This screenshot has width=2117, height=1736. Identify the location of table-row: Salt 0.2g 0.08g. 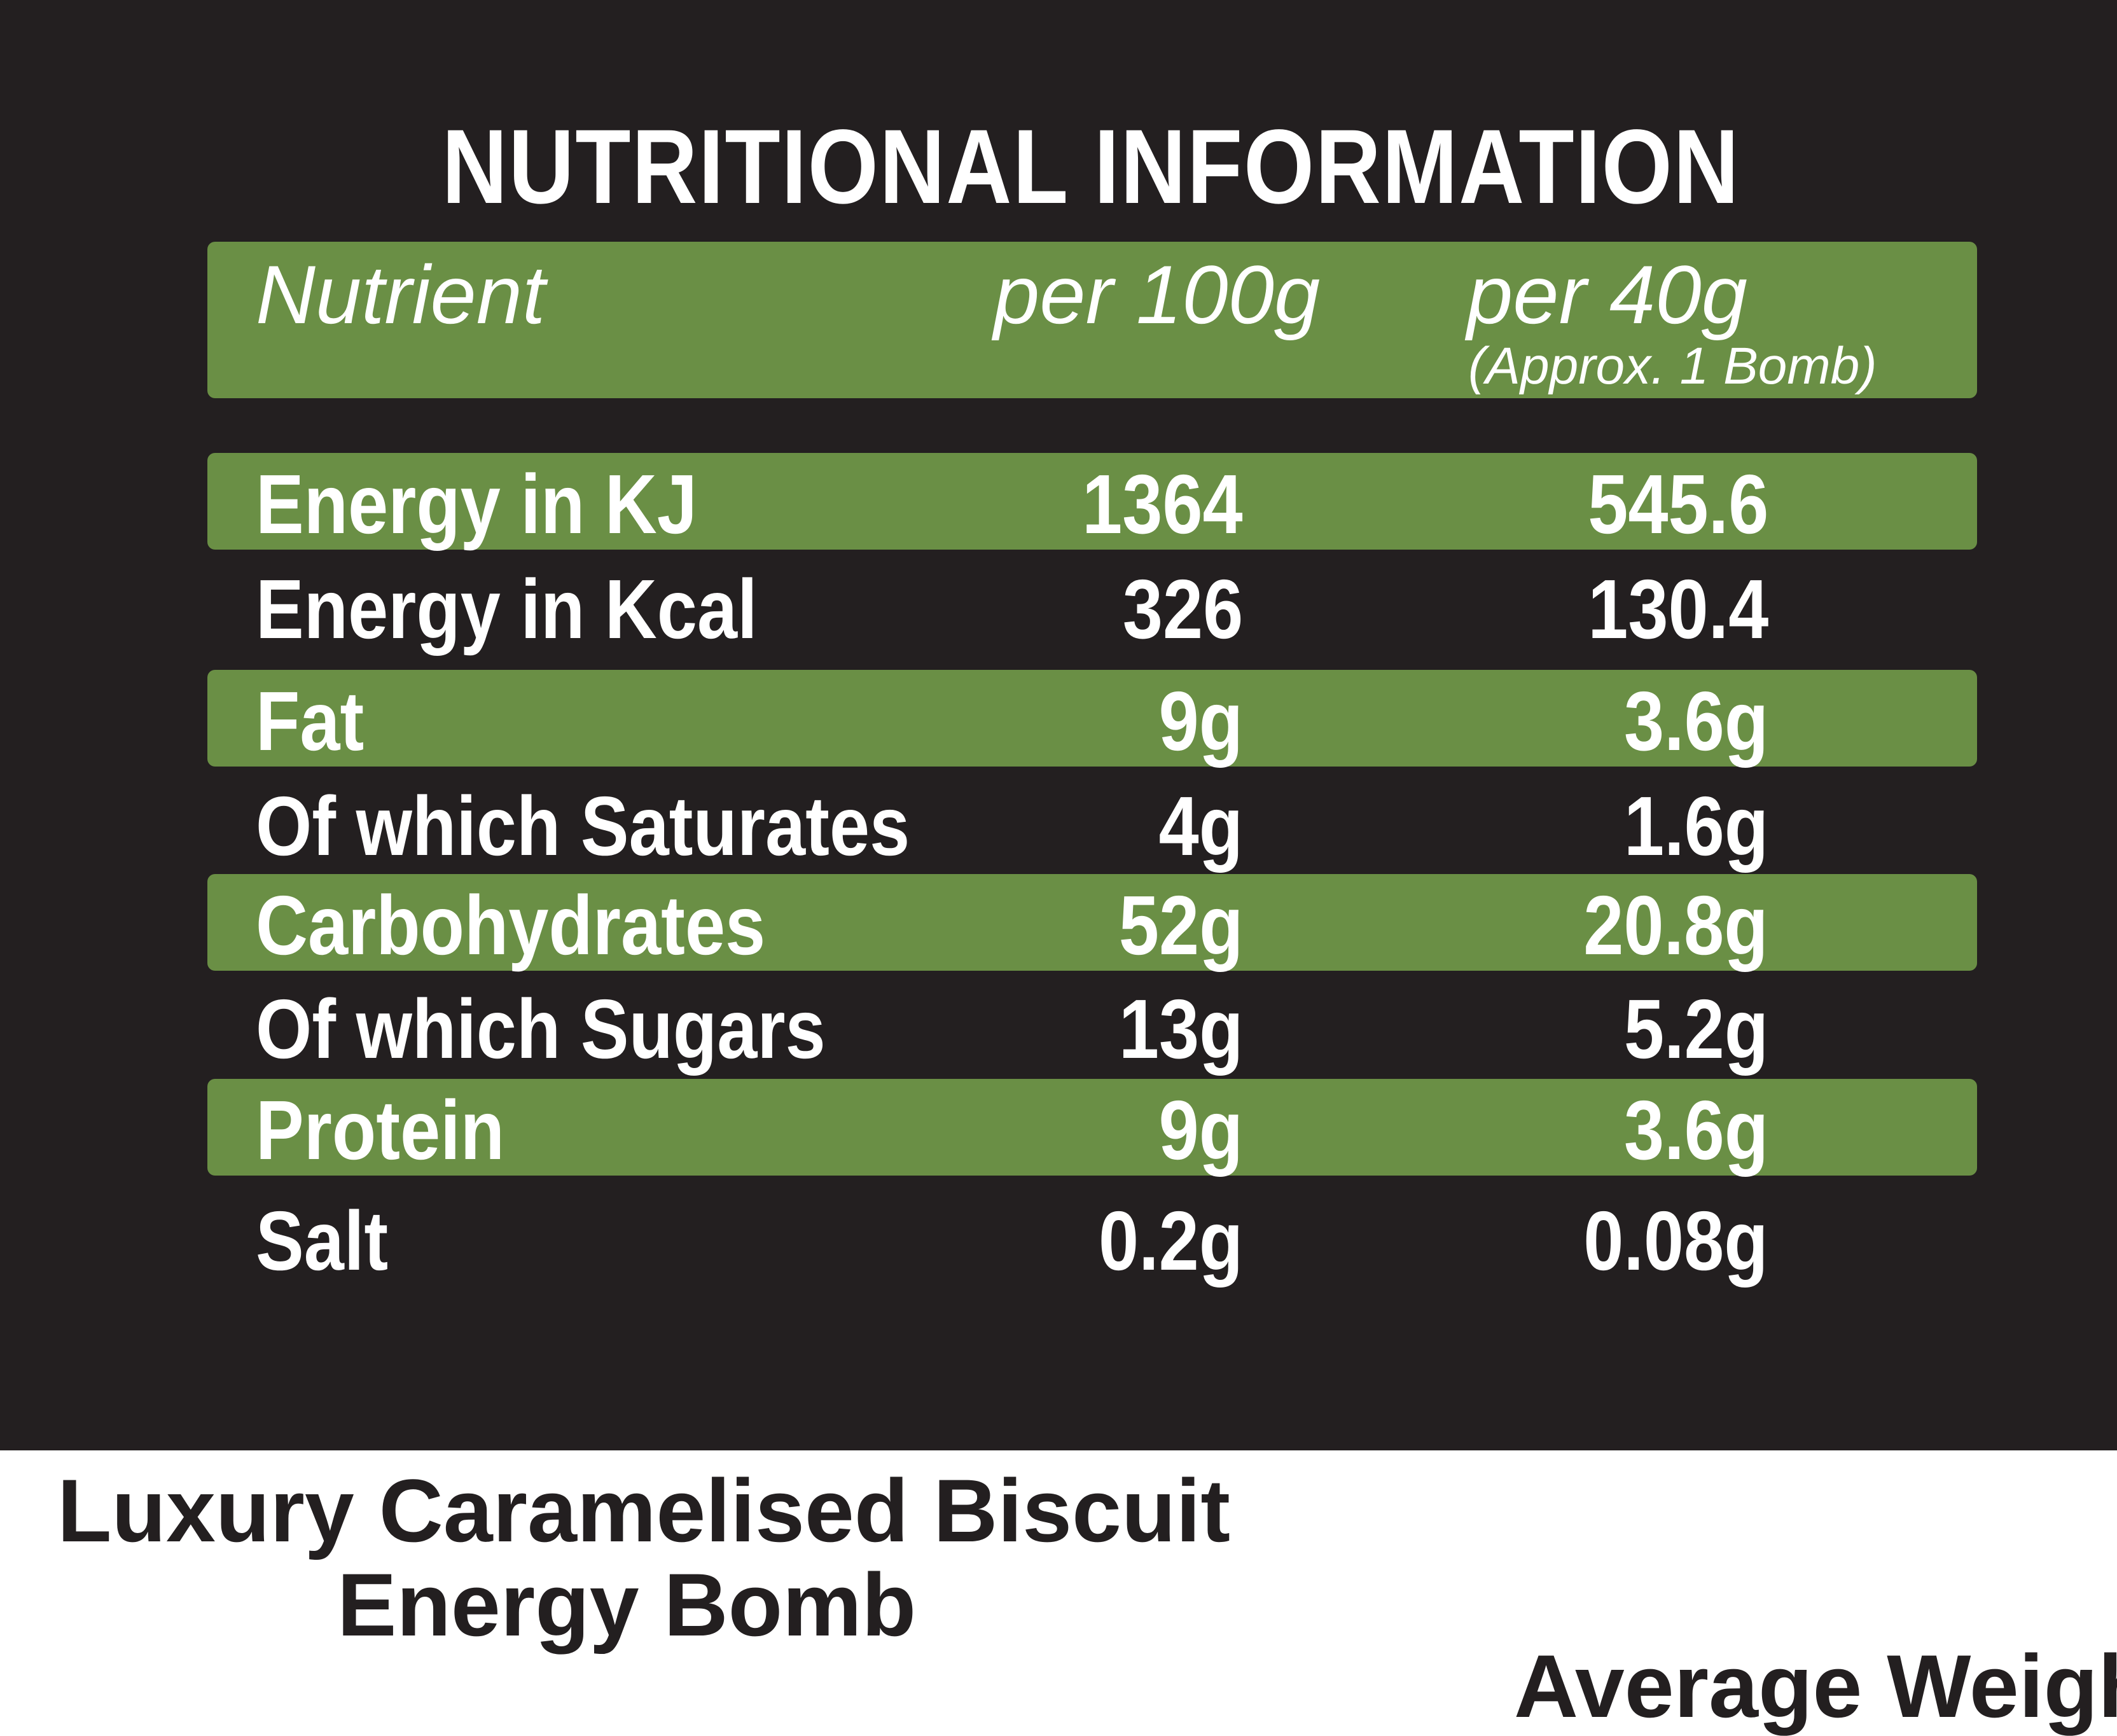
(1092, 1239).